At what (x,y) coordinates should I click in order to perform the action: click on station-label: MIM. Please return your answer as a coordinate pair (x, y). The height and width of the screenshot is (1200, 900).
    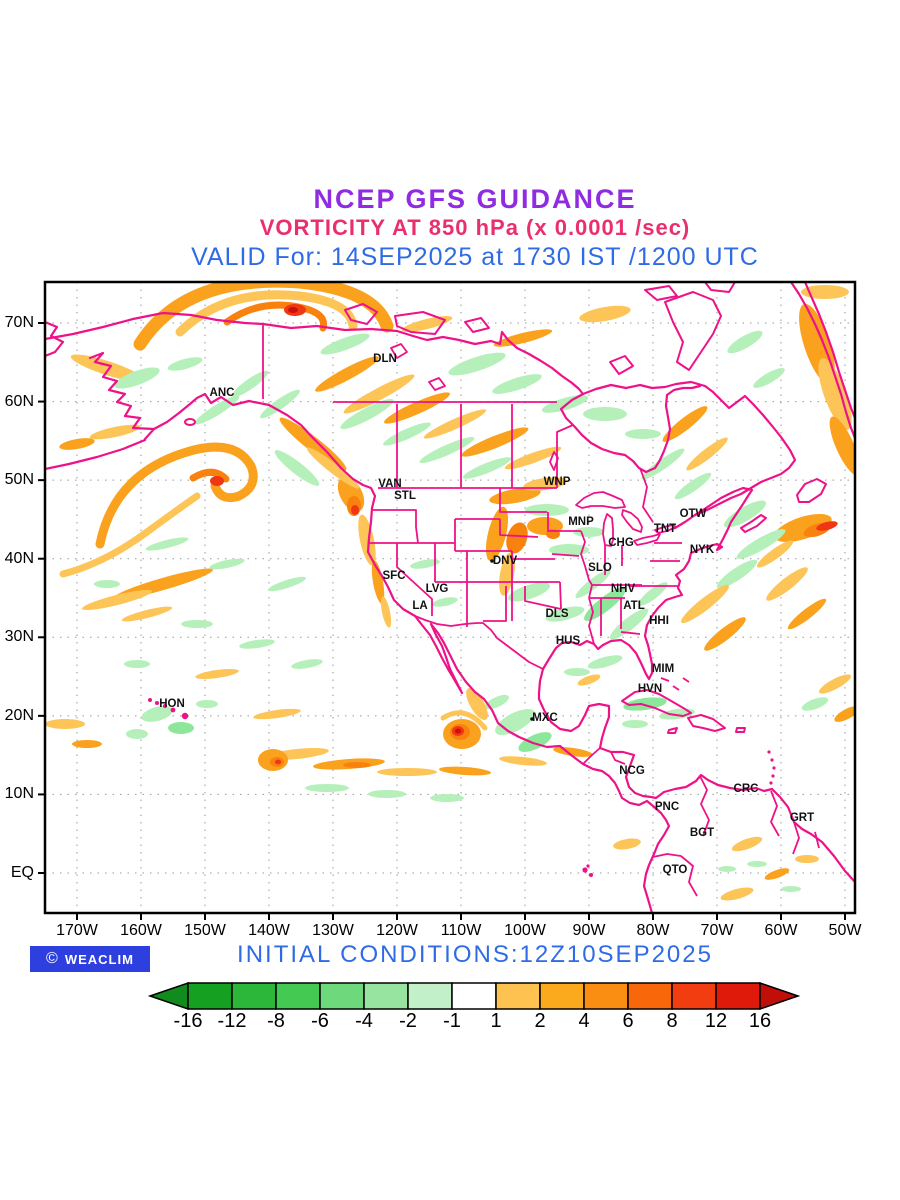
    Looking at the image, I should click on (663, 669).